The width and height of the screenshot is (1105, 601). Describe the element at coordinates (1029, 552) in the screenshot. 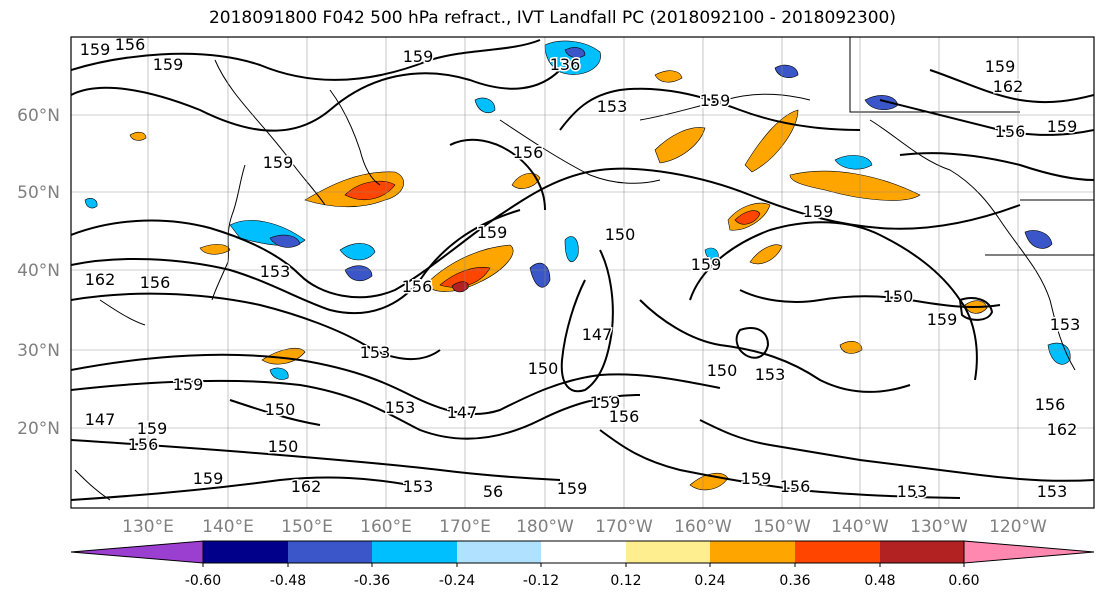

I see `colorbar-extend-max` at that location.